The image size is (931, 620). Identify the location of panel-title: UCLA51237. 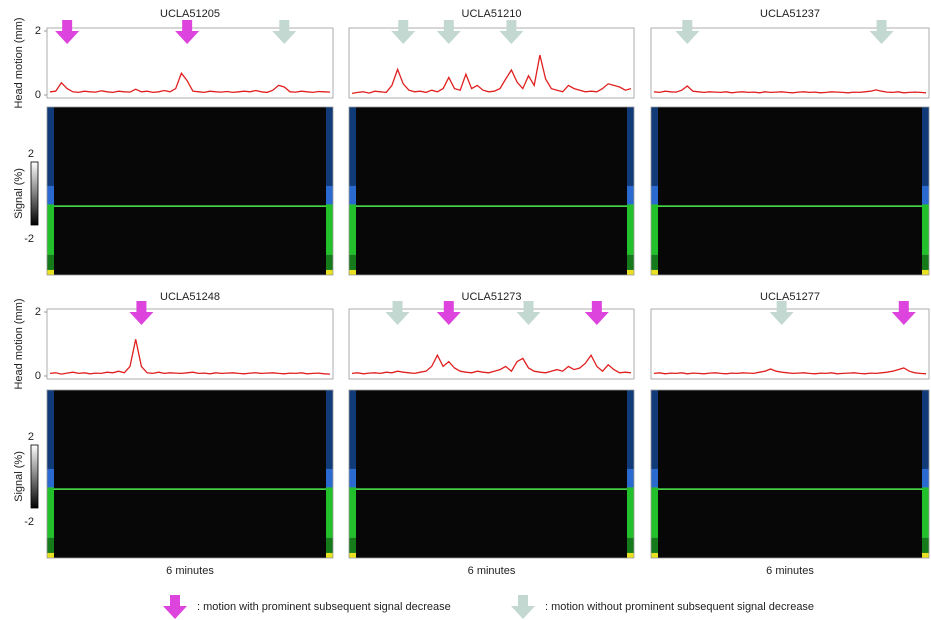
(790, 14).